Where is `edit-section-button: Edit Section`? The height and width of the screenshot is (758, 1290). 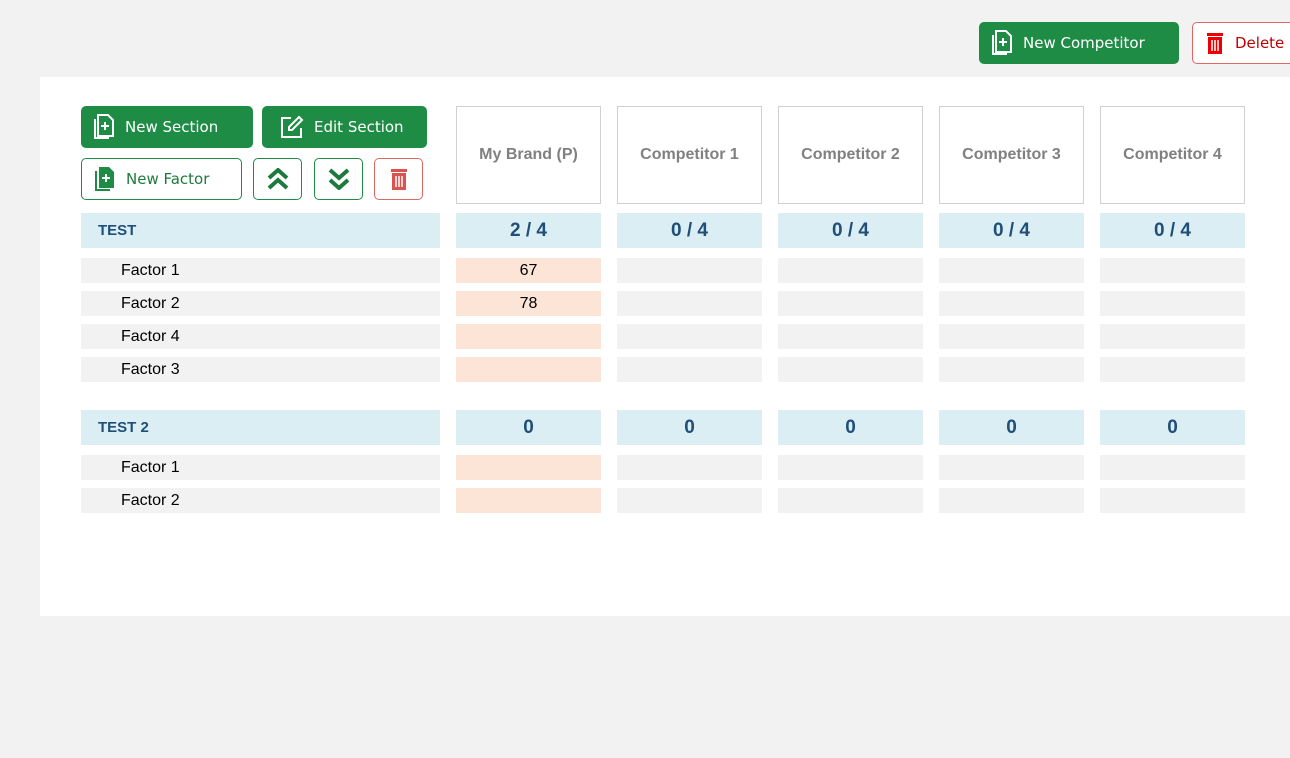
edit-section-button: Edit Section is located at coordinates (344, 127).